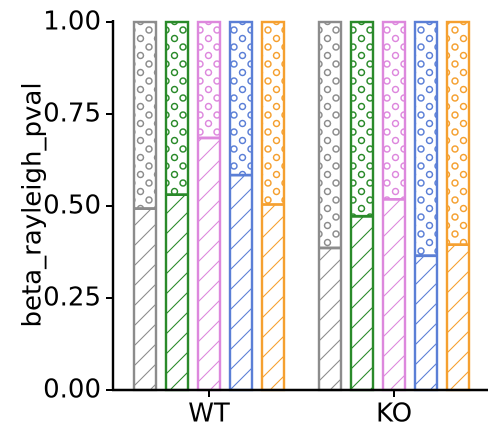 The height and width of the screenshot is (438, 496). Describe the element at coordinates (33, 204) in the screenshot. I see `y-axis-title: beta_rayleigh_pval` at that location.